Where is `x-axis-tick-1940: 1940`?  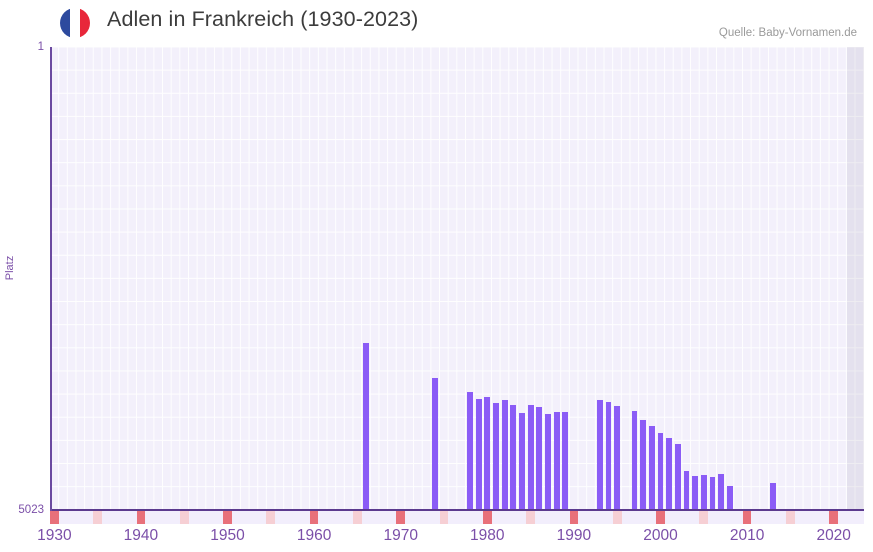 x-axis-tick-1940: 1940 is located at coordinates (141, 535).